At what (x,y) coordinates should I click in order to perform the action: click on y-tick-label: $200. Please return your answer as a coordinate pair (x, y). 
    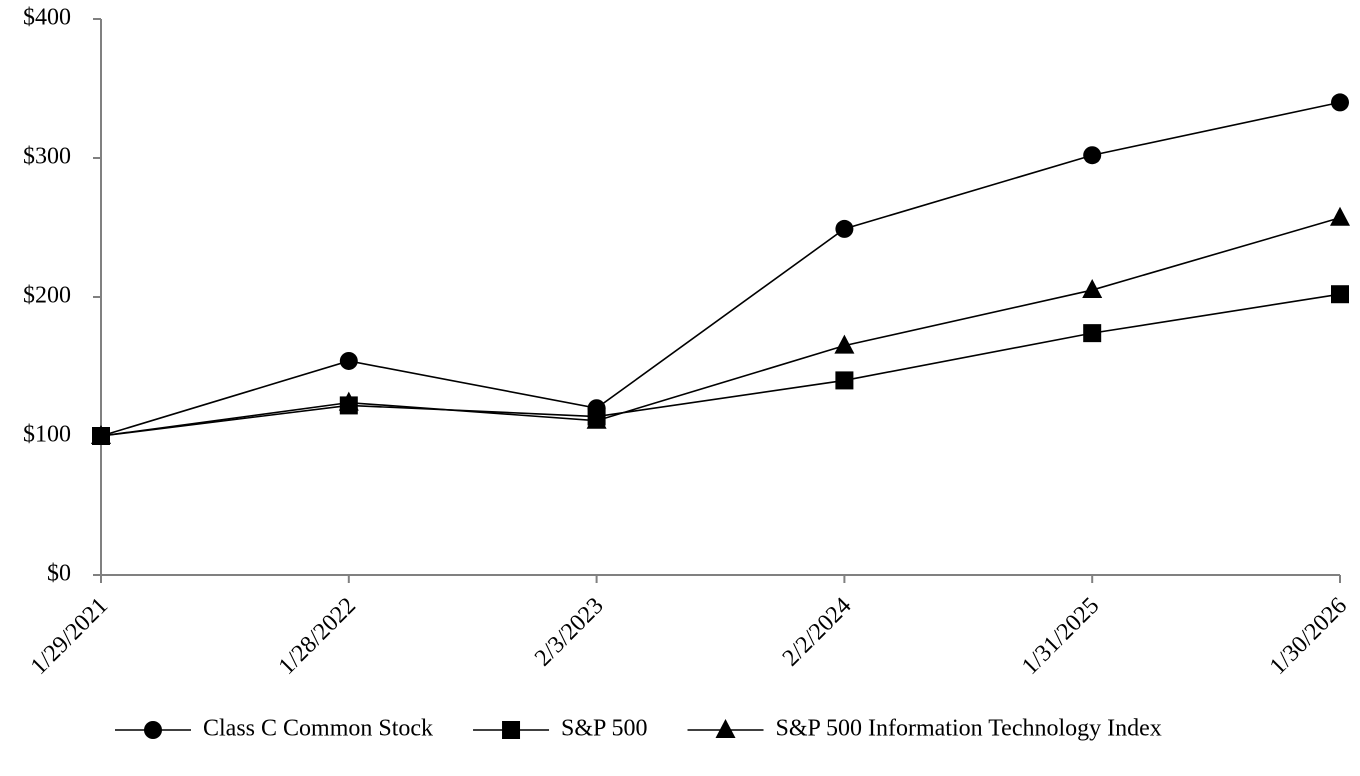
    Looking at the image, I should click on (47, 296).